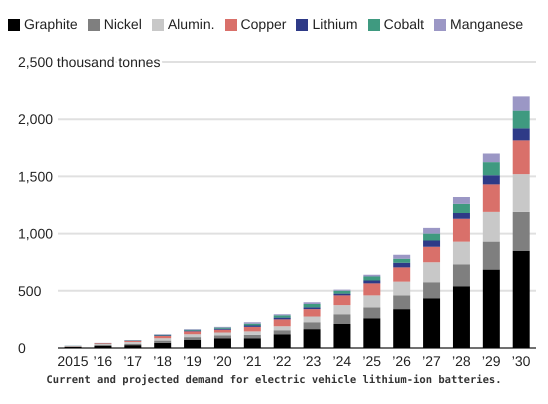 This screenshot has width=548, height=404. What do you see at coordinates (335, 24) in the screenshot?
I see `legend-label: Lithium` at bounding box center [335, 24].